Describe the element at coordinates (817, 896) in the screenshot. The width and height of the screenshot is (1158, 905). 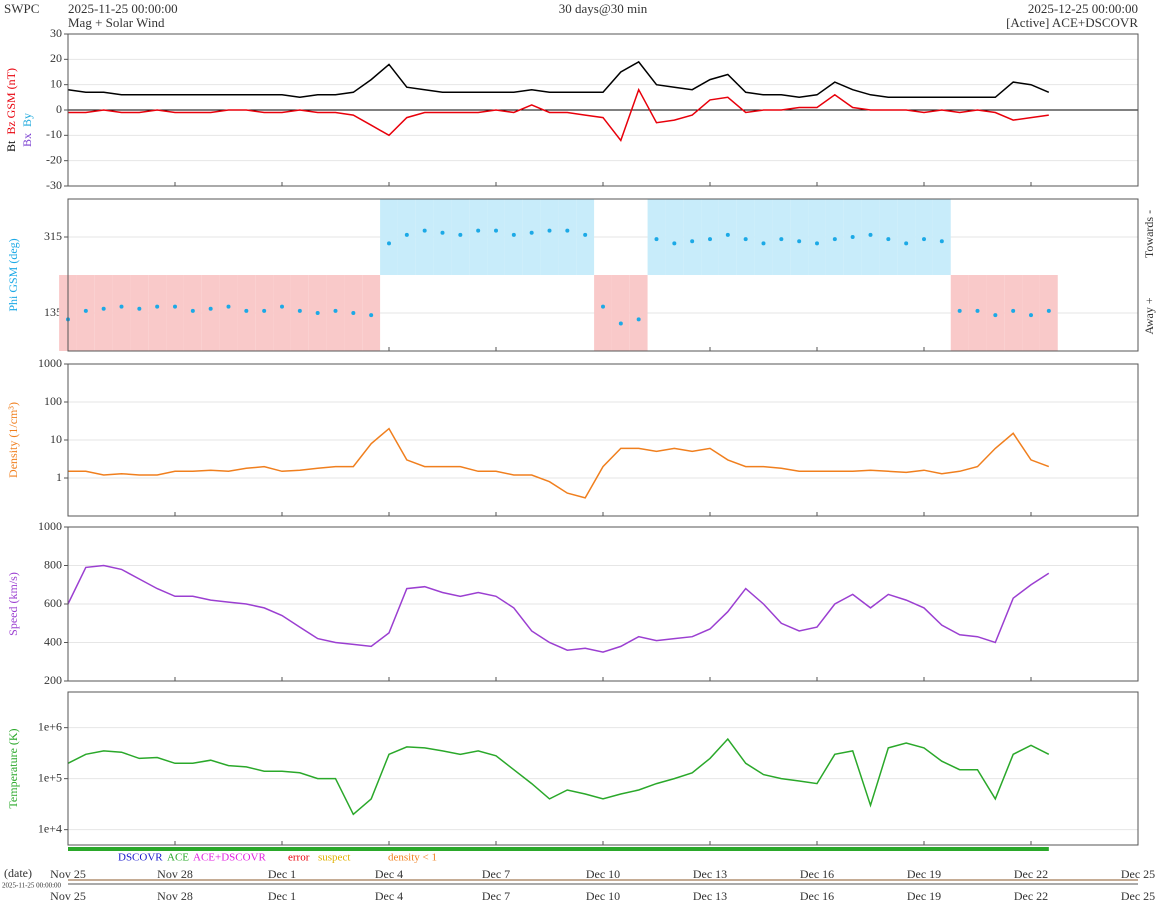
I see `x-tick-label: Dec 16` at that location.